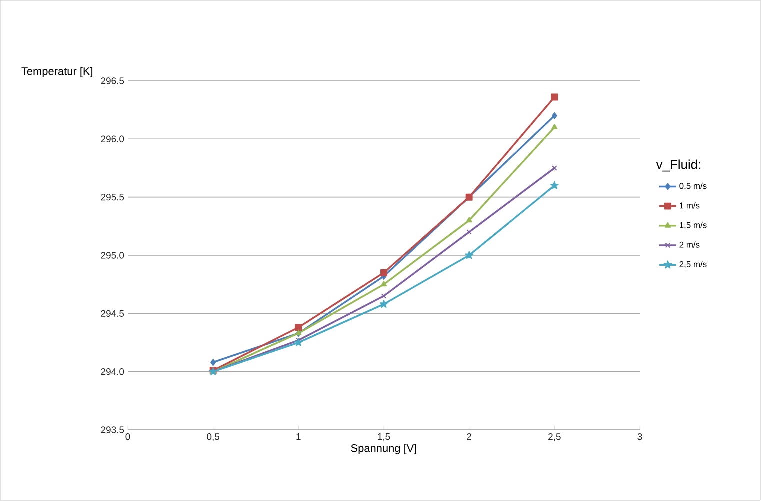 Image resolution: width=761 pixels, height=501 pixels. I want to click on x-axis-title: Spannung [V], so click(383, 449).